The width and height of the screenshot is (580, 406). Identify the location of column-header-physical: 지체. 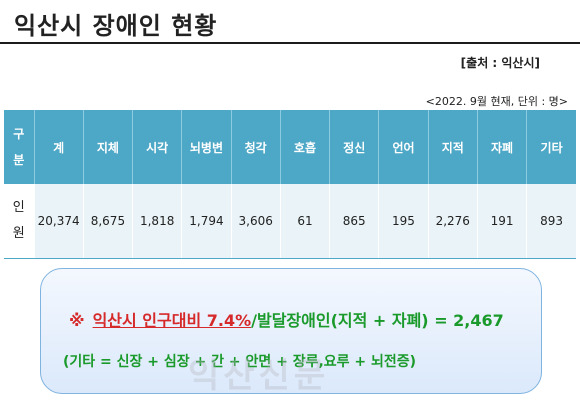
(108, 147).